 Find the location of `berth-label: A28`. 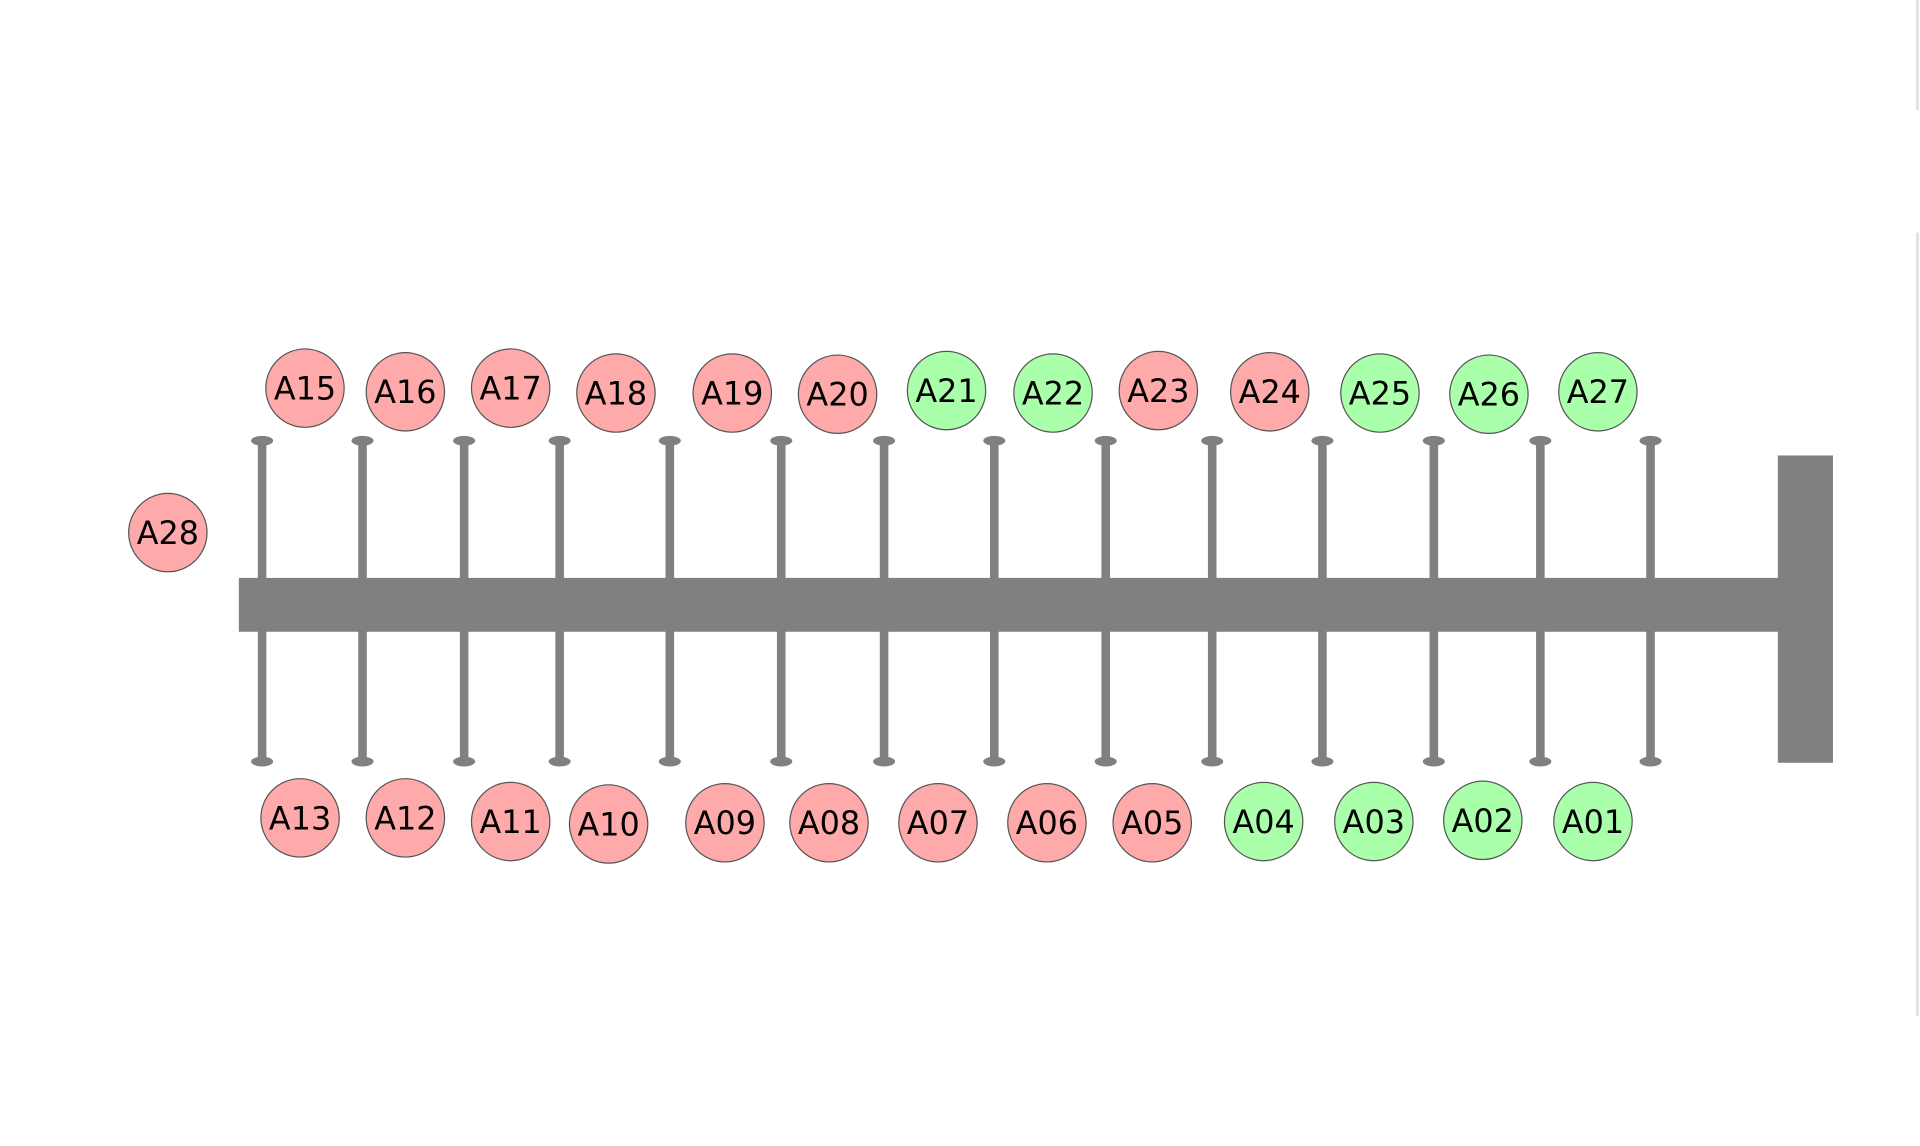

berth-label: A28 is located at coordinates (168, 533).